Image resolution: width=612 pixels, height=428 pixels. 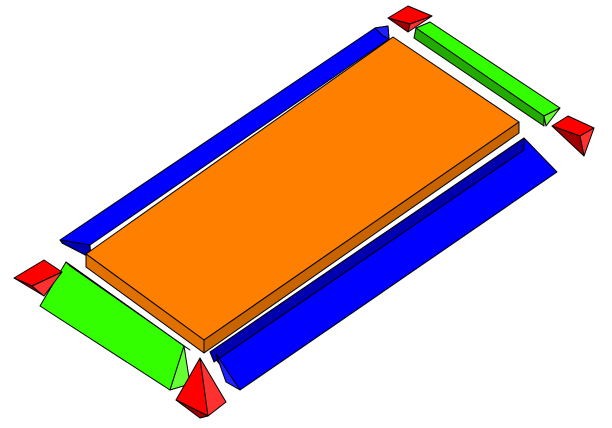 I want to click on support-left, so click(x=38, y=278).